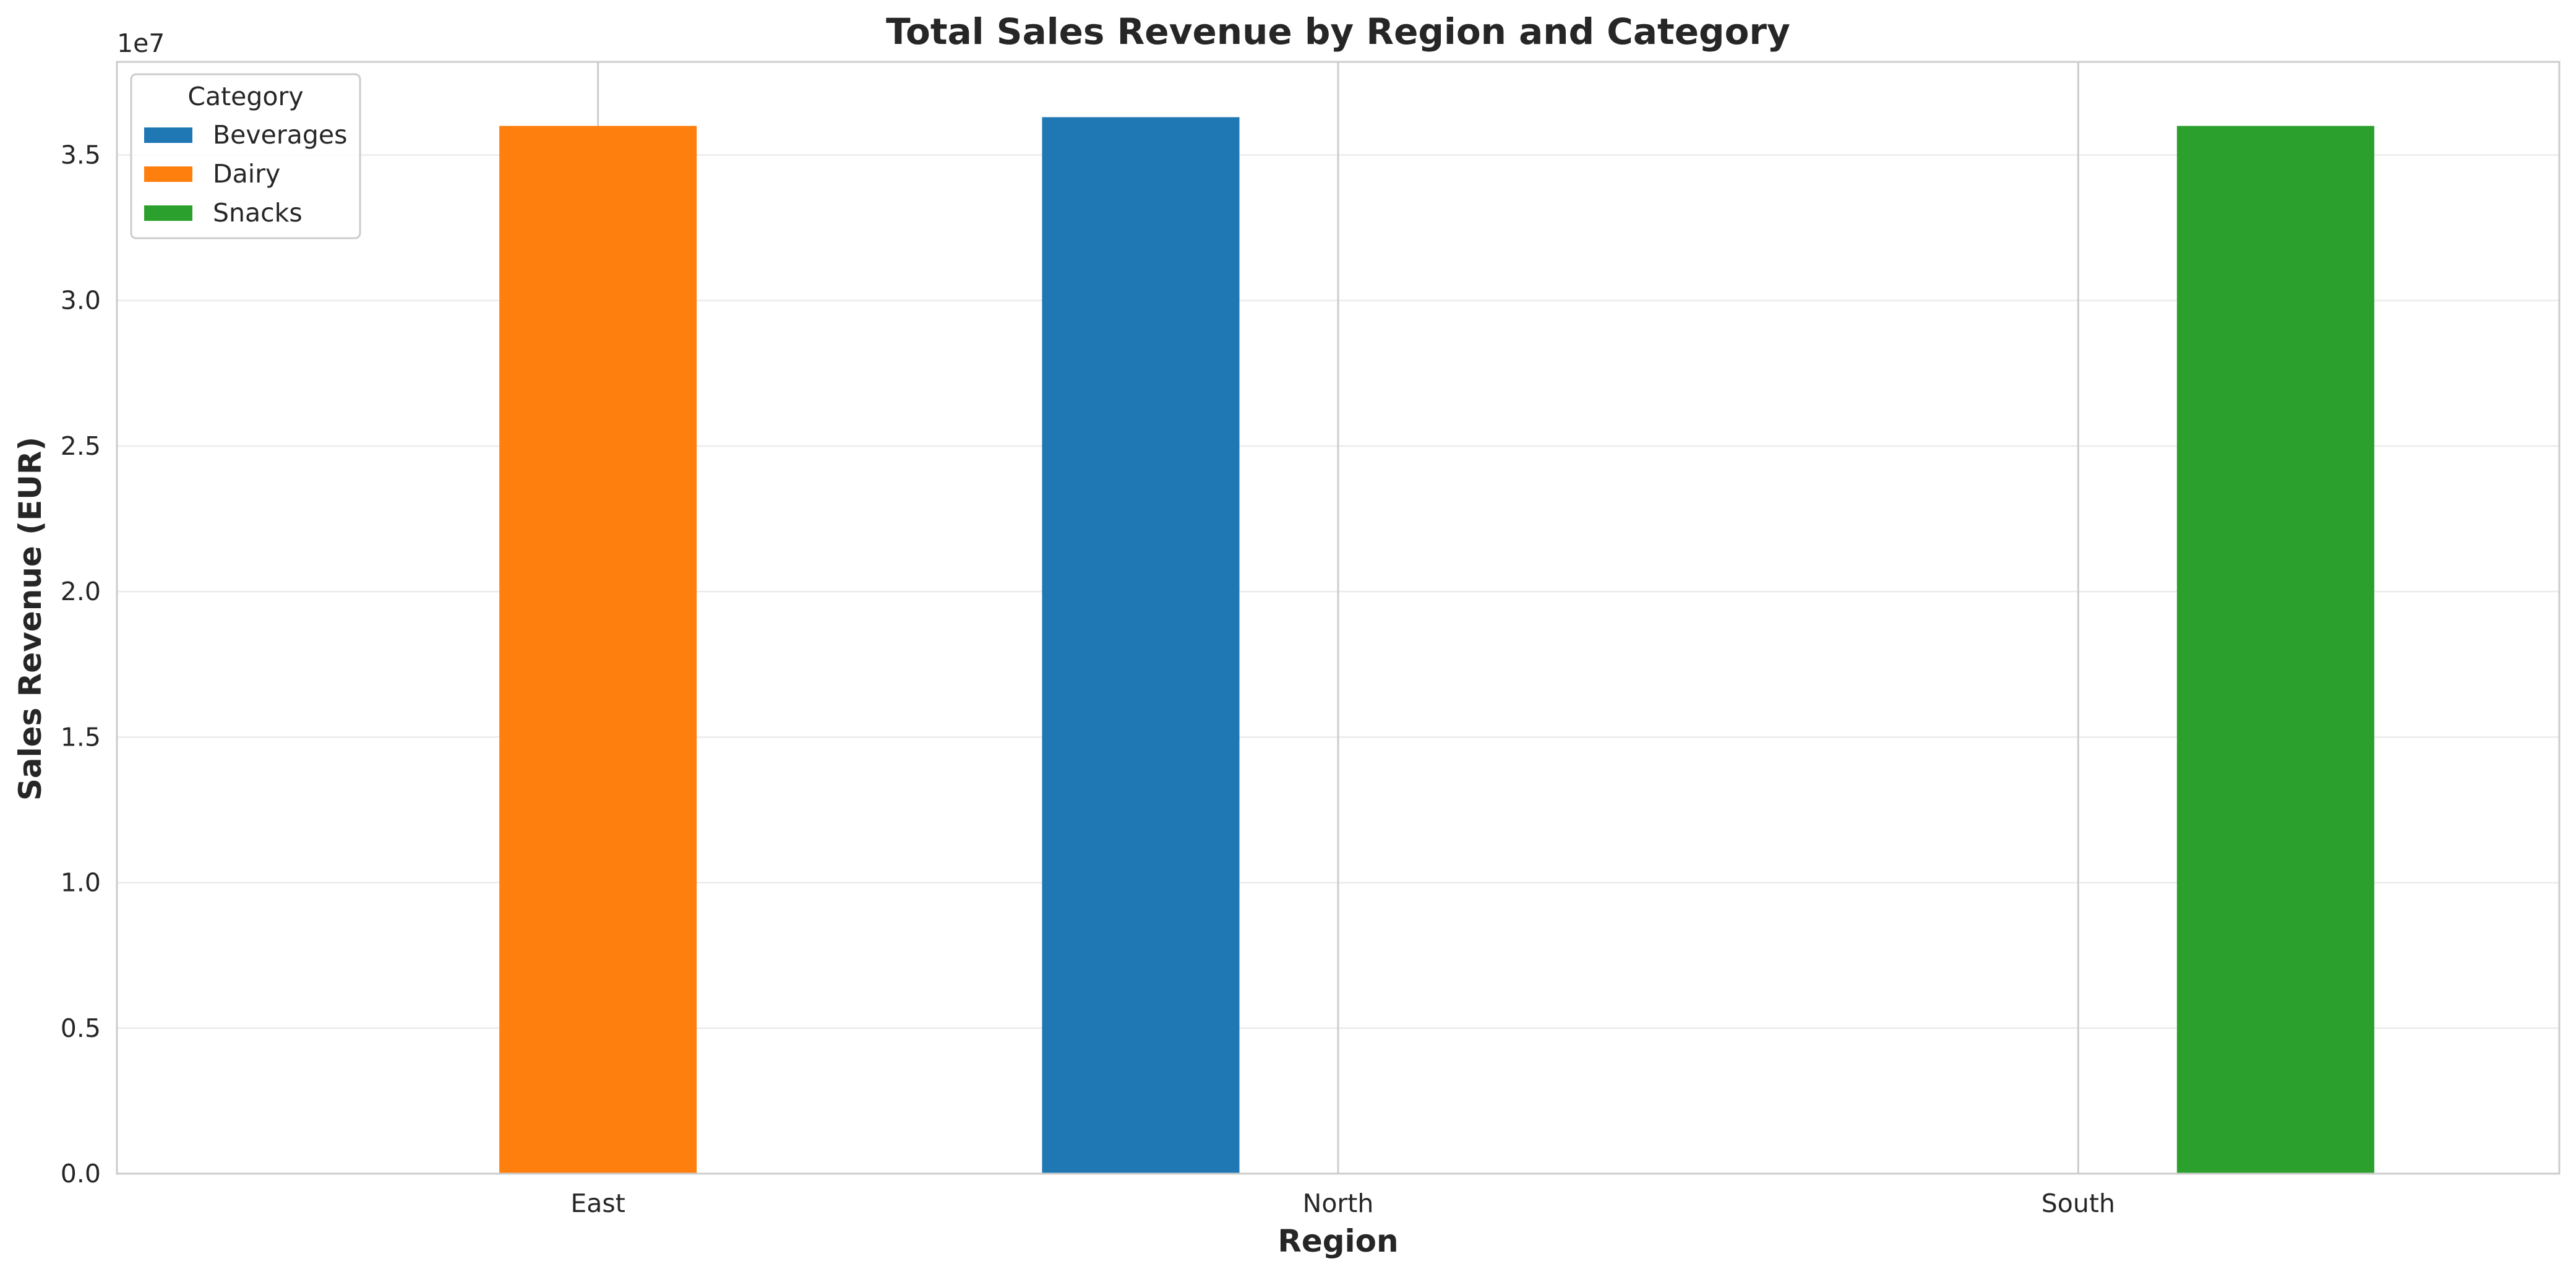  Describe the element at coordinates (30, 619) in the screenshot. I see `y-axis-label: Sales Revenue (EUR)` at that location.